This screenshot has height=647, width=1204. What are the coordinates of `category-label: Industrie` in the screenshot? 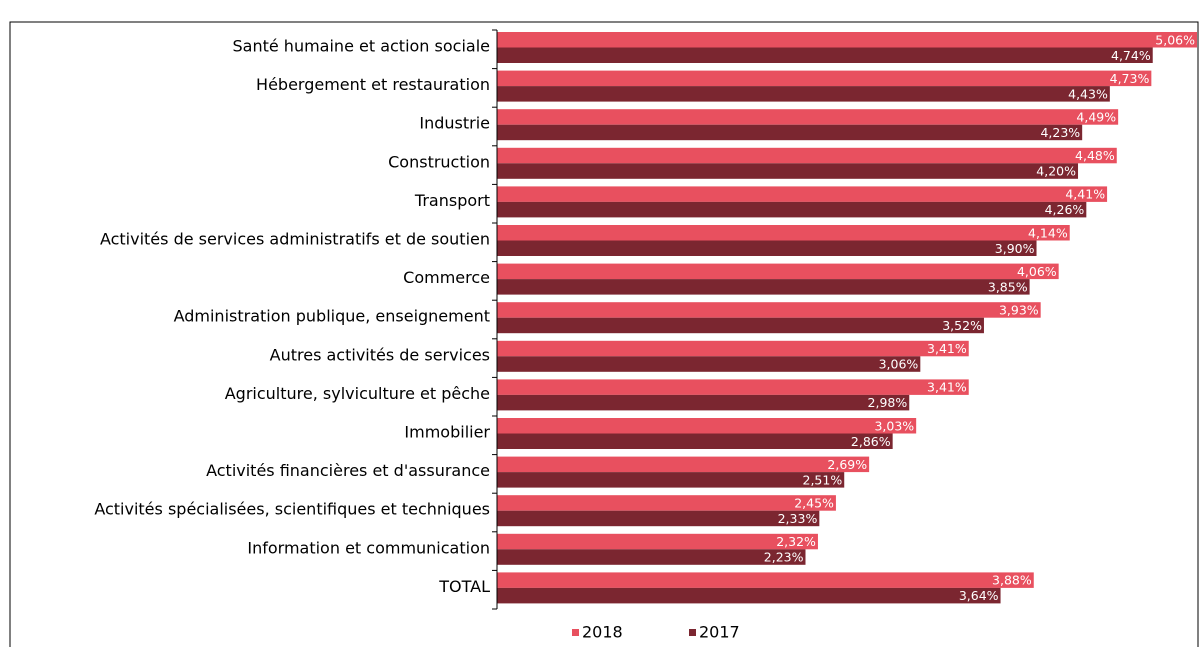 It's located at (454, 123).